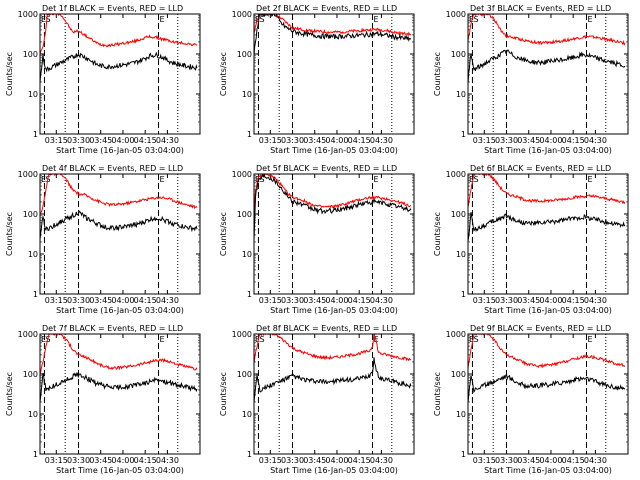  What do you see at coordinates (540, 168) in the screenshot?
I see `panel-title: Det 6f BLACK = Events, RED = LLD` at bounding box center [540, 168].